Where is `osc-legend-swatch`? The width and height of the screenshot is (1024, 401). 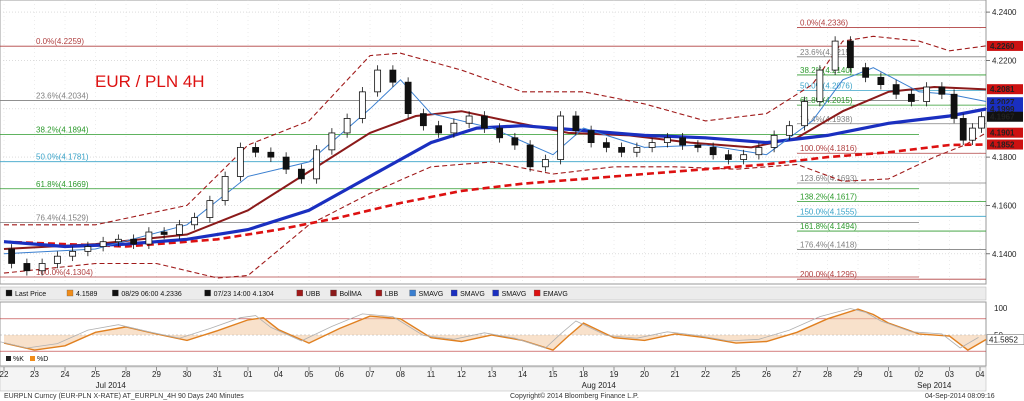
osc-legend-swatch is located at coordinates (8, 358).